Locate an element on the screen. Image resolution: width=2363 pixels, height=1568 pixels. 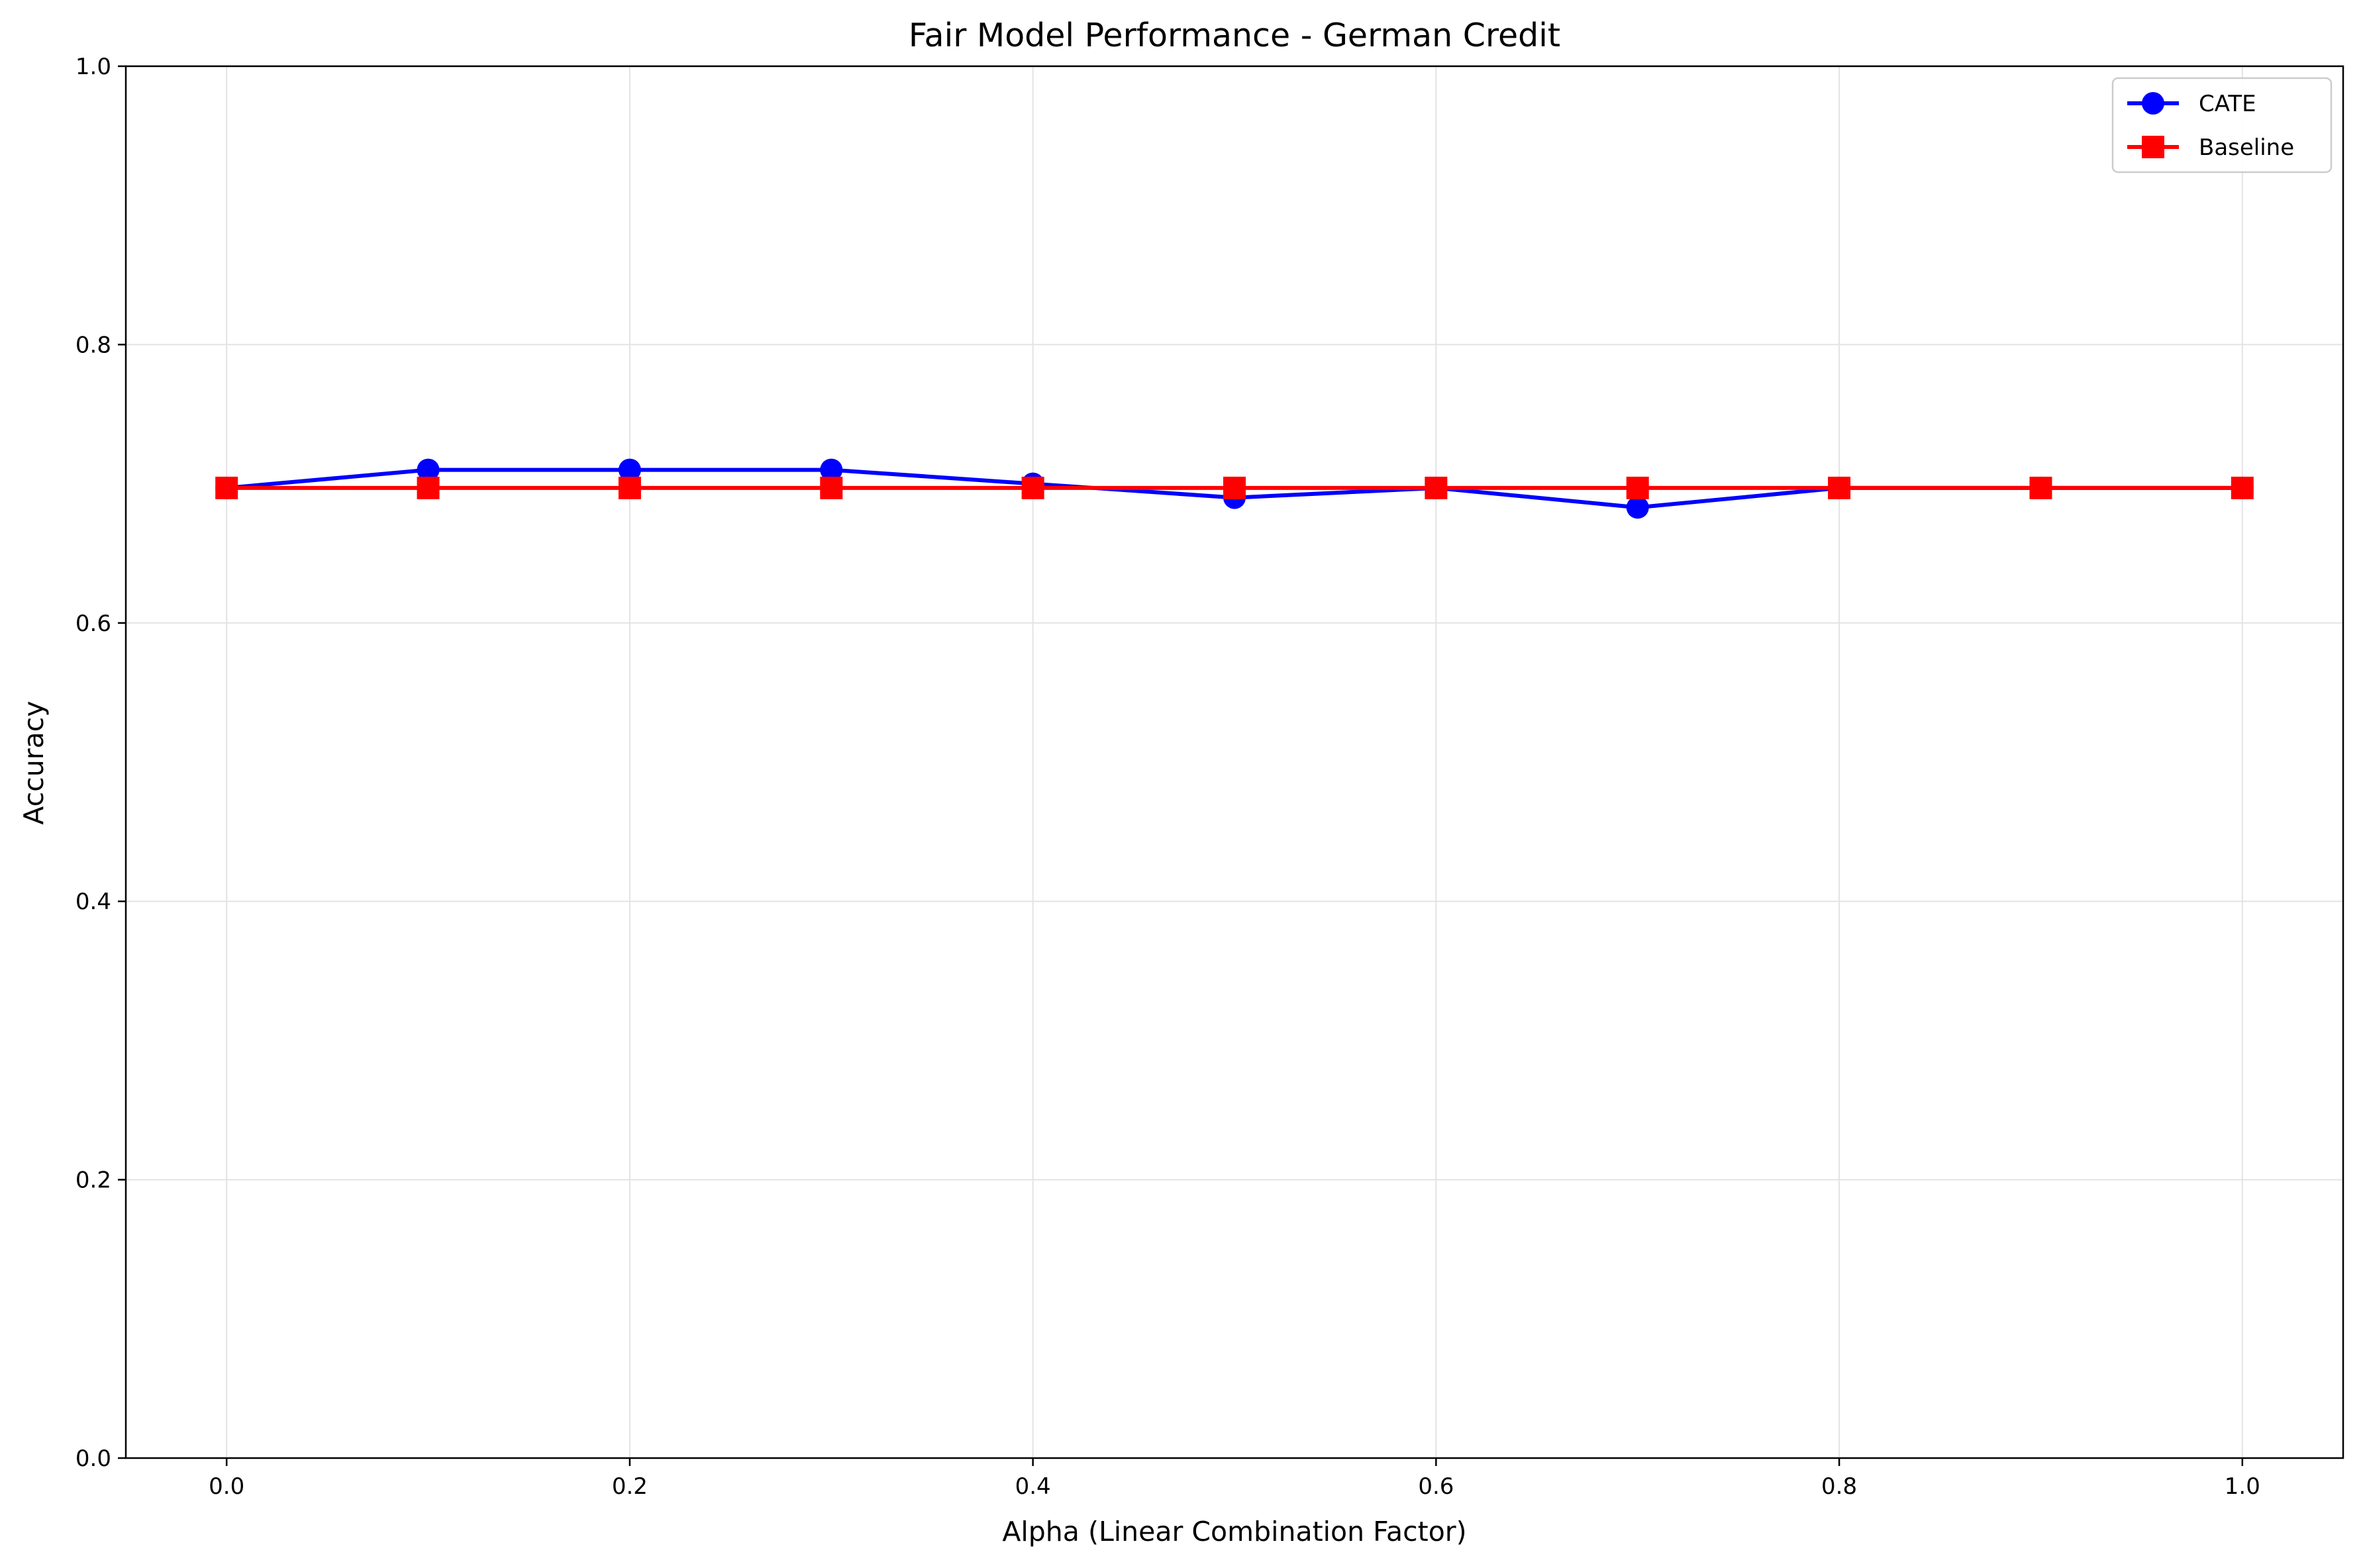
legend-label-cate: CATE is located at coordinates (2227, 104).